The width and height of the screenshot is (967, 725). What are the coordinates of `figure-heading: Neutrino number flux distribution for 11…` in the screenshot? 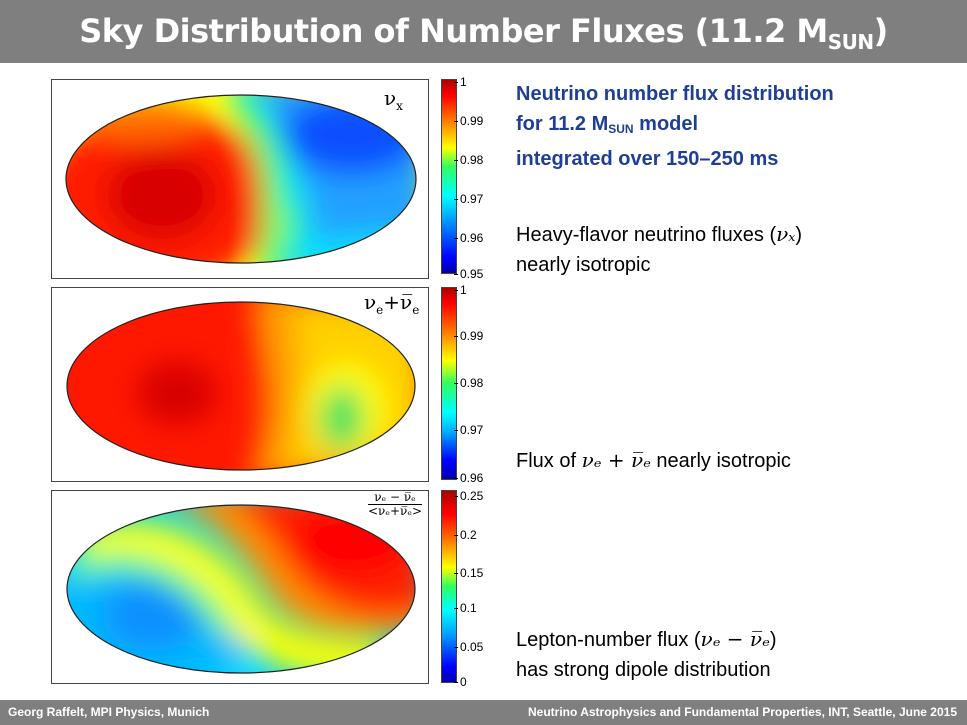 It's located at (675, 126).